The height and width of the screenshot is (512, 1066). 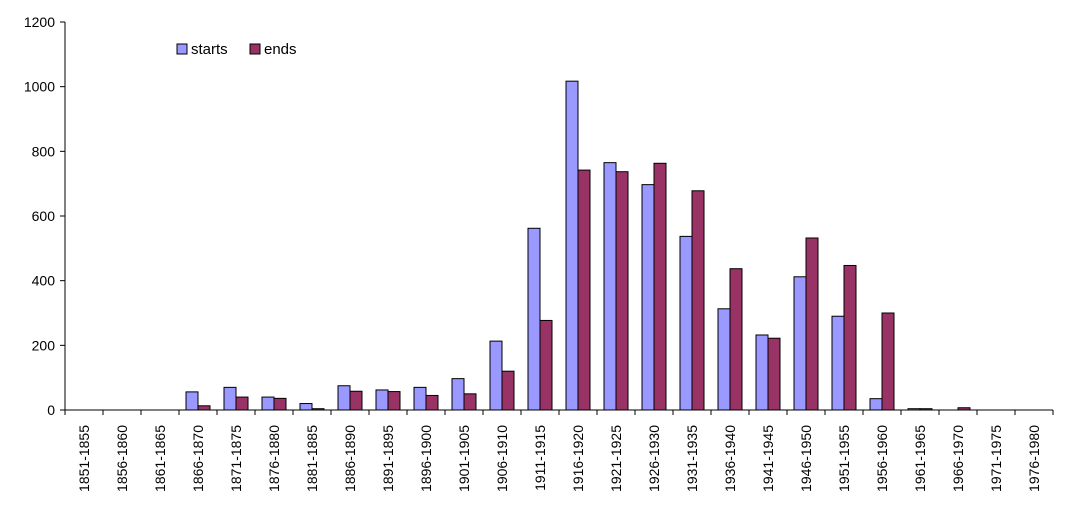 I want to click on bar-starts-1946-1950, so click(x=800, y=343).